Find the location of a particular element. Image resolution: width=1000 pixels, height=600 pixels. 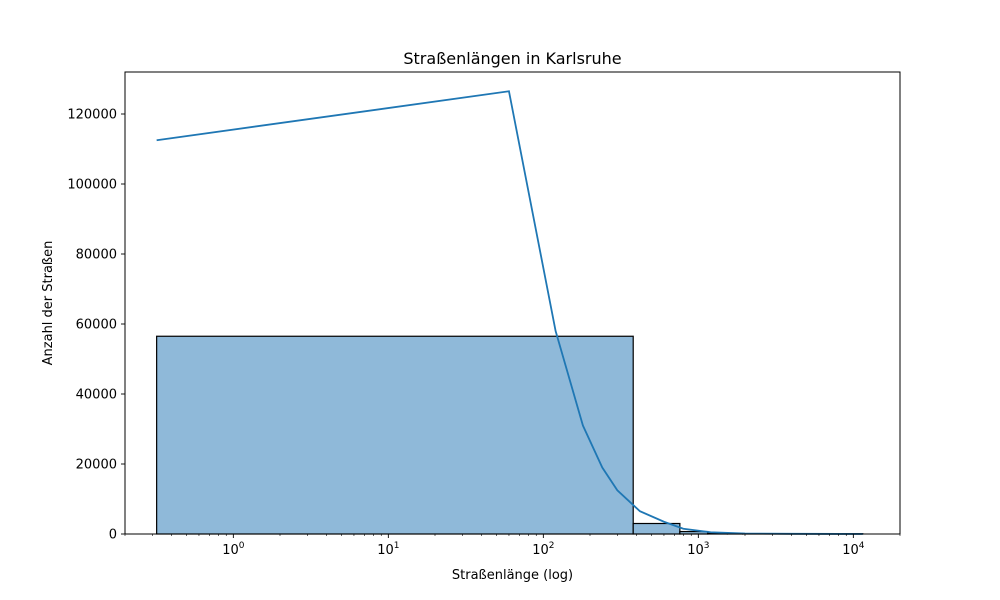

x-tick-label: 10¹ is located at coordinates (388, 549).